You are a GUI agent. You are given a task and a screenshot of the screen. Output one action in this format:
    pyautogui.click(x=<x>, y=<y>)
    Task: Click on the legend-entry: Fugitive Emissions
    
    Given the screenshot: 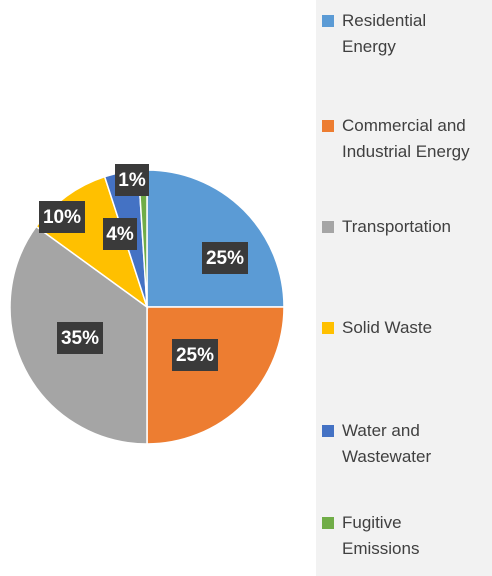 What is the action you would take?
    pyautogui.click(x=406, y=536)
    